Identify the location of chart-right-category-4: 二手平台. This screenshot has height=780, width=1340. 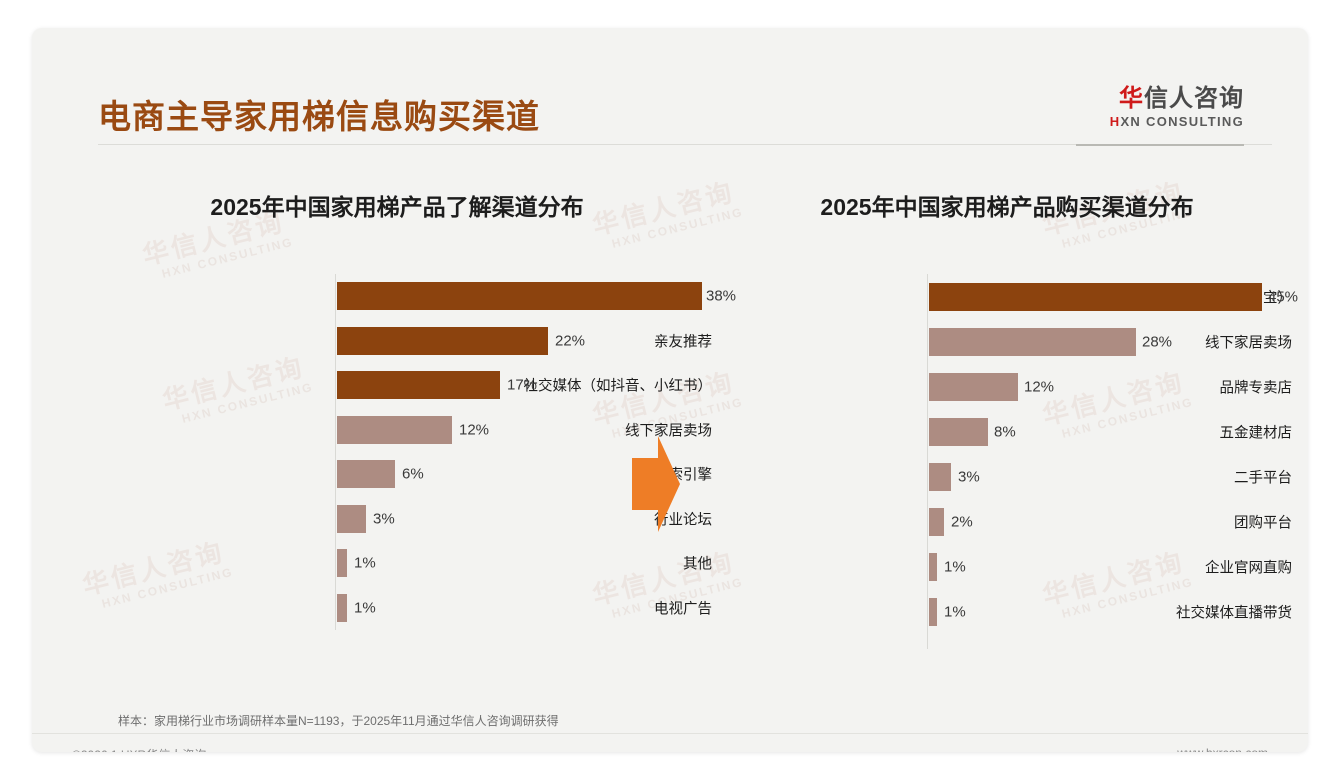
(1263, 478).